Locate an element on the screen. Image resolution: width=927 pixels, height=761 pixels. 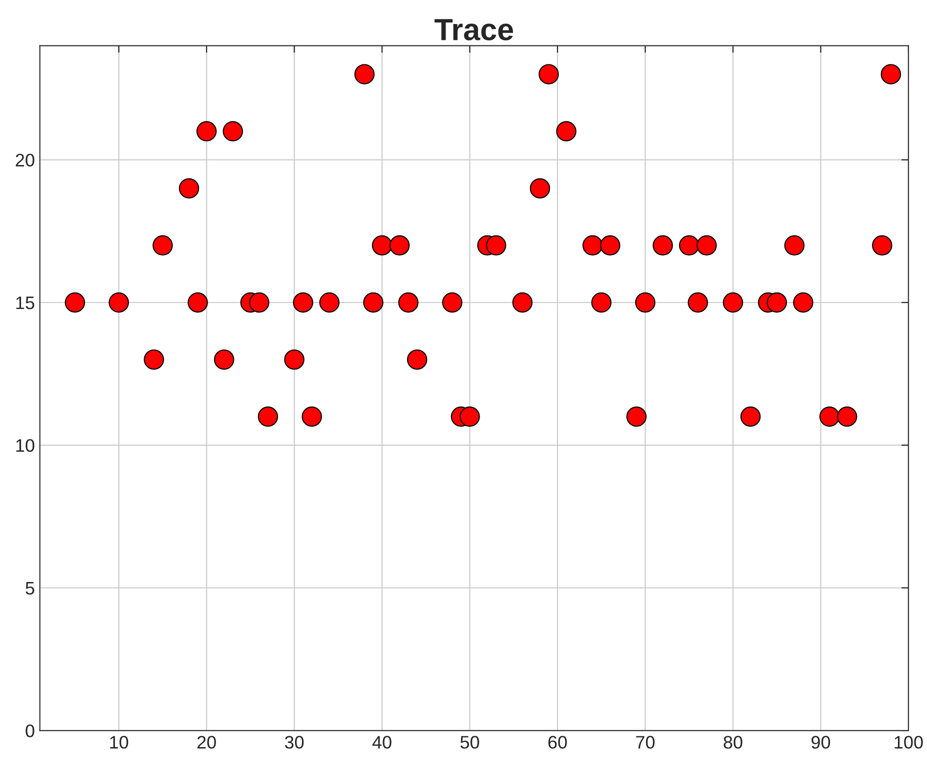
x-tick-label: 100 is located at coordinates (908, 742).